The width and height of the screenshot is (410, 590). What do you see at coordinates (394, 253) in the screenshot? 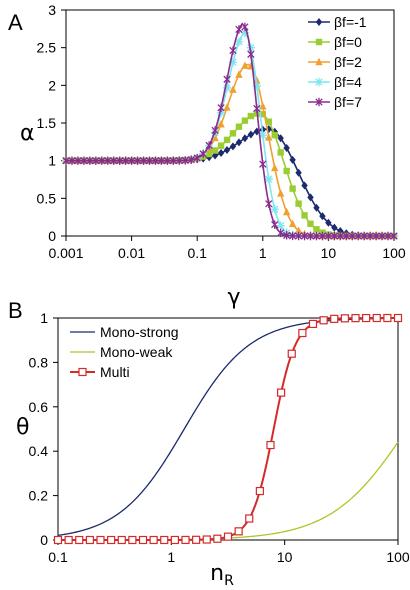
I see `panel-a-x-tick-label: 100` at bounding box center [394, 253].